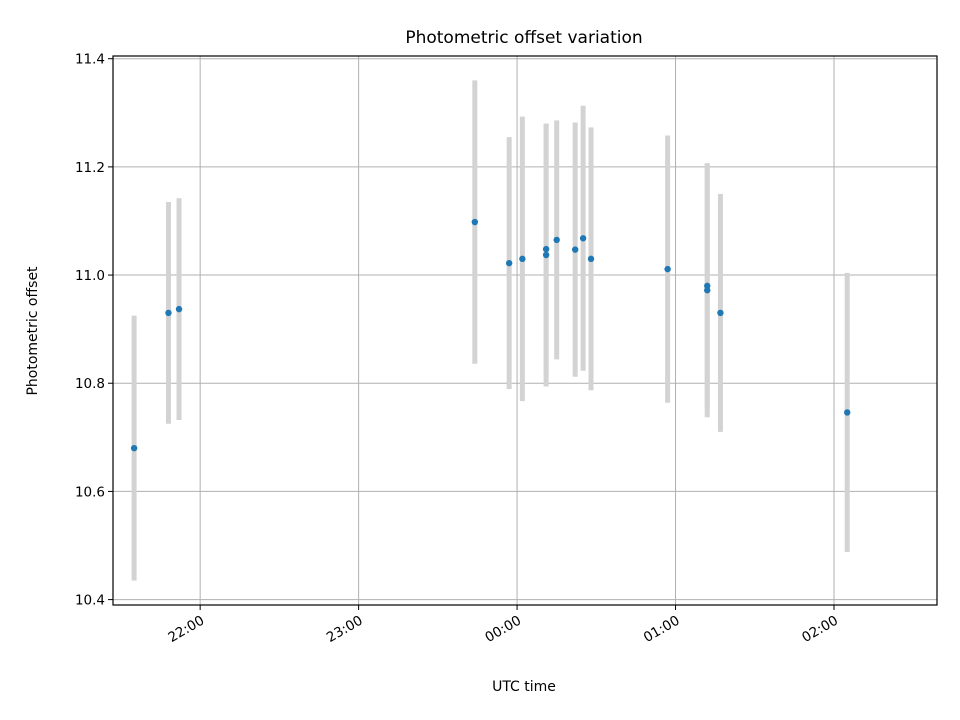  I want to click on x-tick-label: 01:00, so click(662, 629).